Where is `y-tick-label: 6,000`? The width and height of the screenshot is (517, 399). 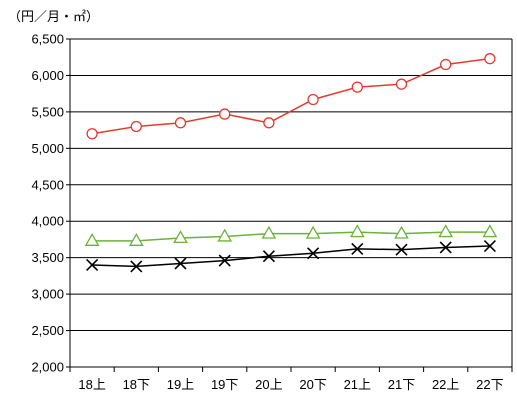 y-tick-label: 6,000 is located at coordinates (47, 75).